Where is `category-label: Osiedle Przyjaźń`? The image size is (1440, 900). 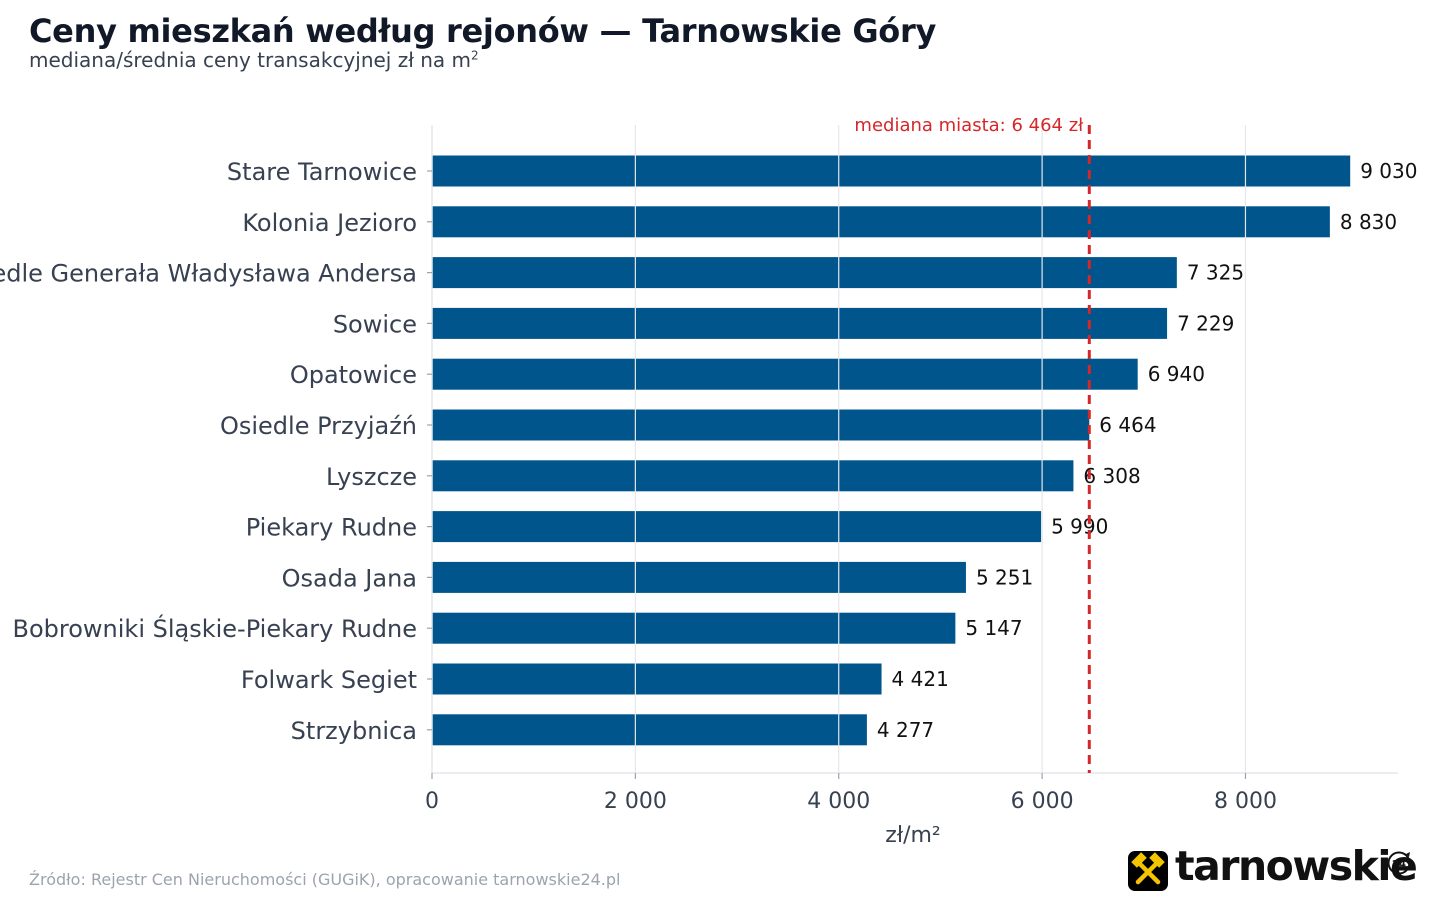 category-label: Osiedle Przyjaźń is located at coordinates (318, 426).